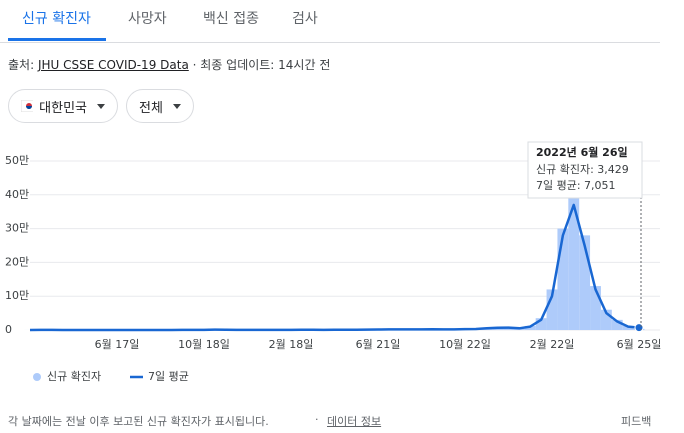 The image size is (684, 433). Describe the element at coordinates (291, 344) in the screenshot. I see `x-tick-label: 2월 18일` at that location.